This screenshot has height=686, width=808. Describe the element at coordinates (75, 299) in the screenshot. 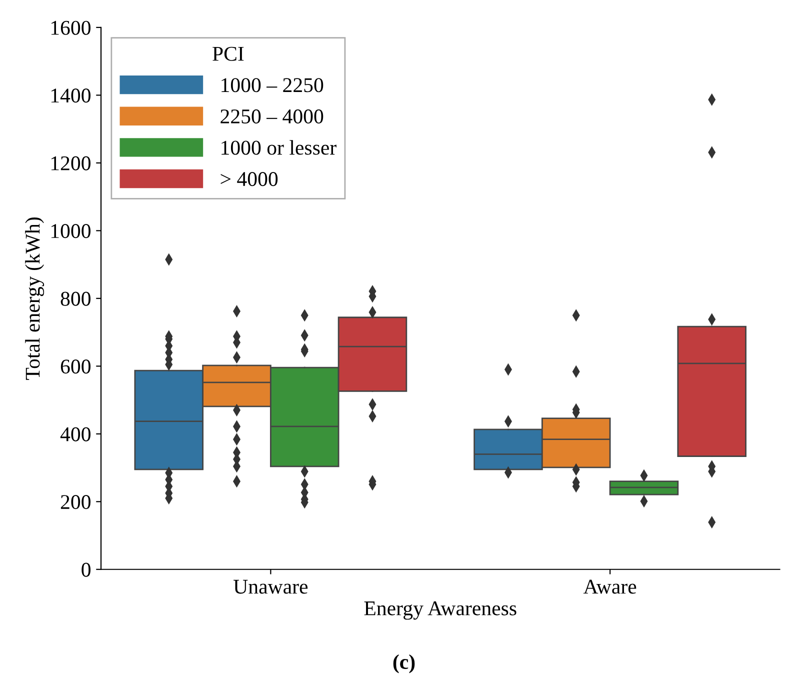

I see `y-tick-label: 800` at that location.